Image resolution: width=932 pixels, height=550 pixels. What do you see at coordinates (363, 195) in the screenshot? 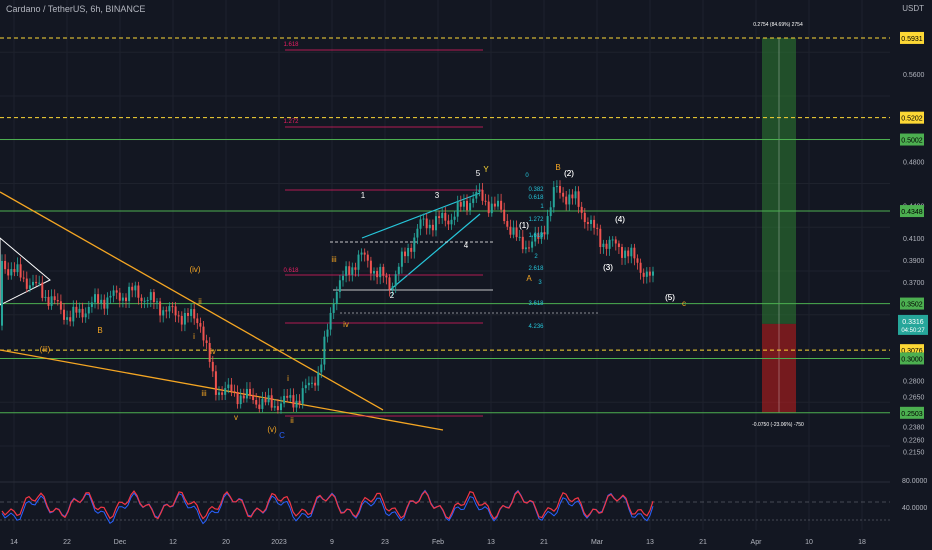
I see `wave-label: 1` at bounding box center [363, 195].